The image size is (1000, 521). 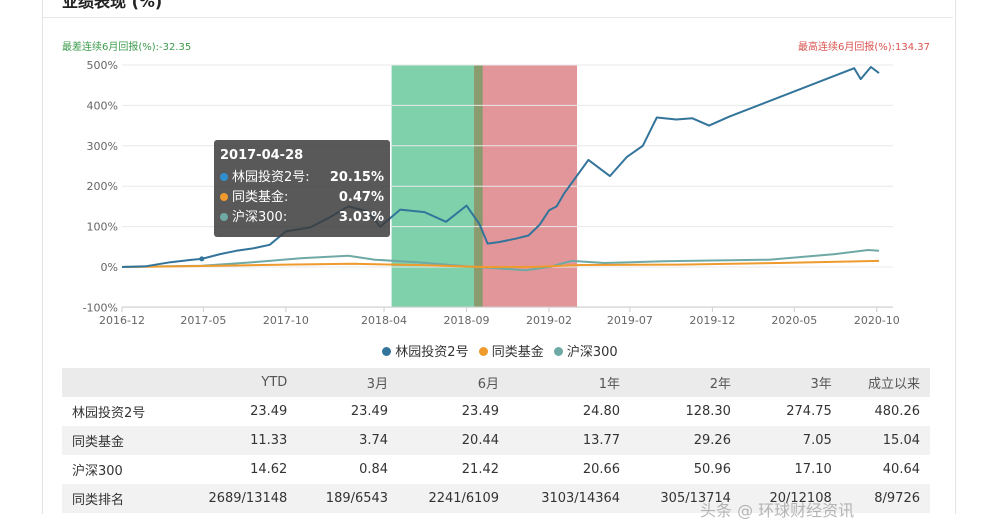 What do you see at coordinates (361, 197) in the screenshot?
I see `tooltip-value-peer: 0.47%` at bounding box center [361, 197].